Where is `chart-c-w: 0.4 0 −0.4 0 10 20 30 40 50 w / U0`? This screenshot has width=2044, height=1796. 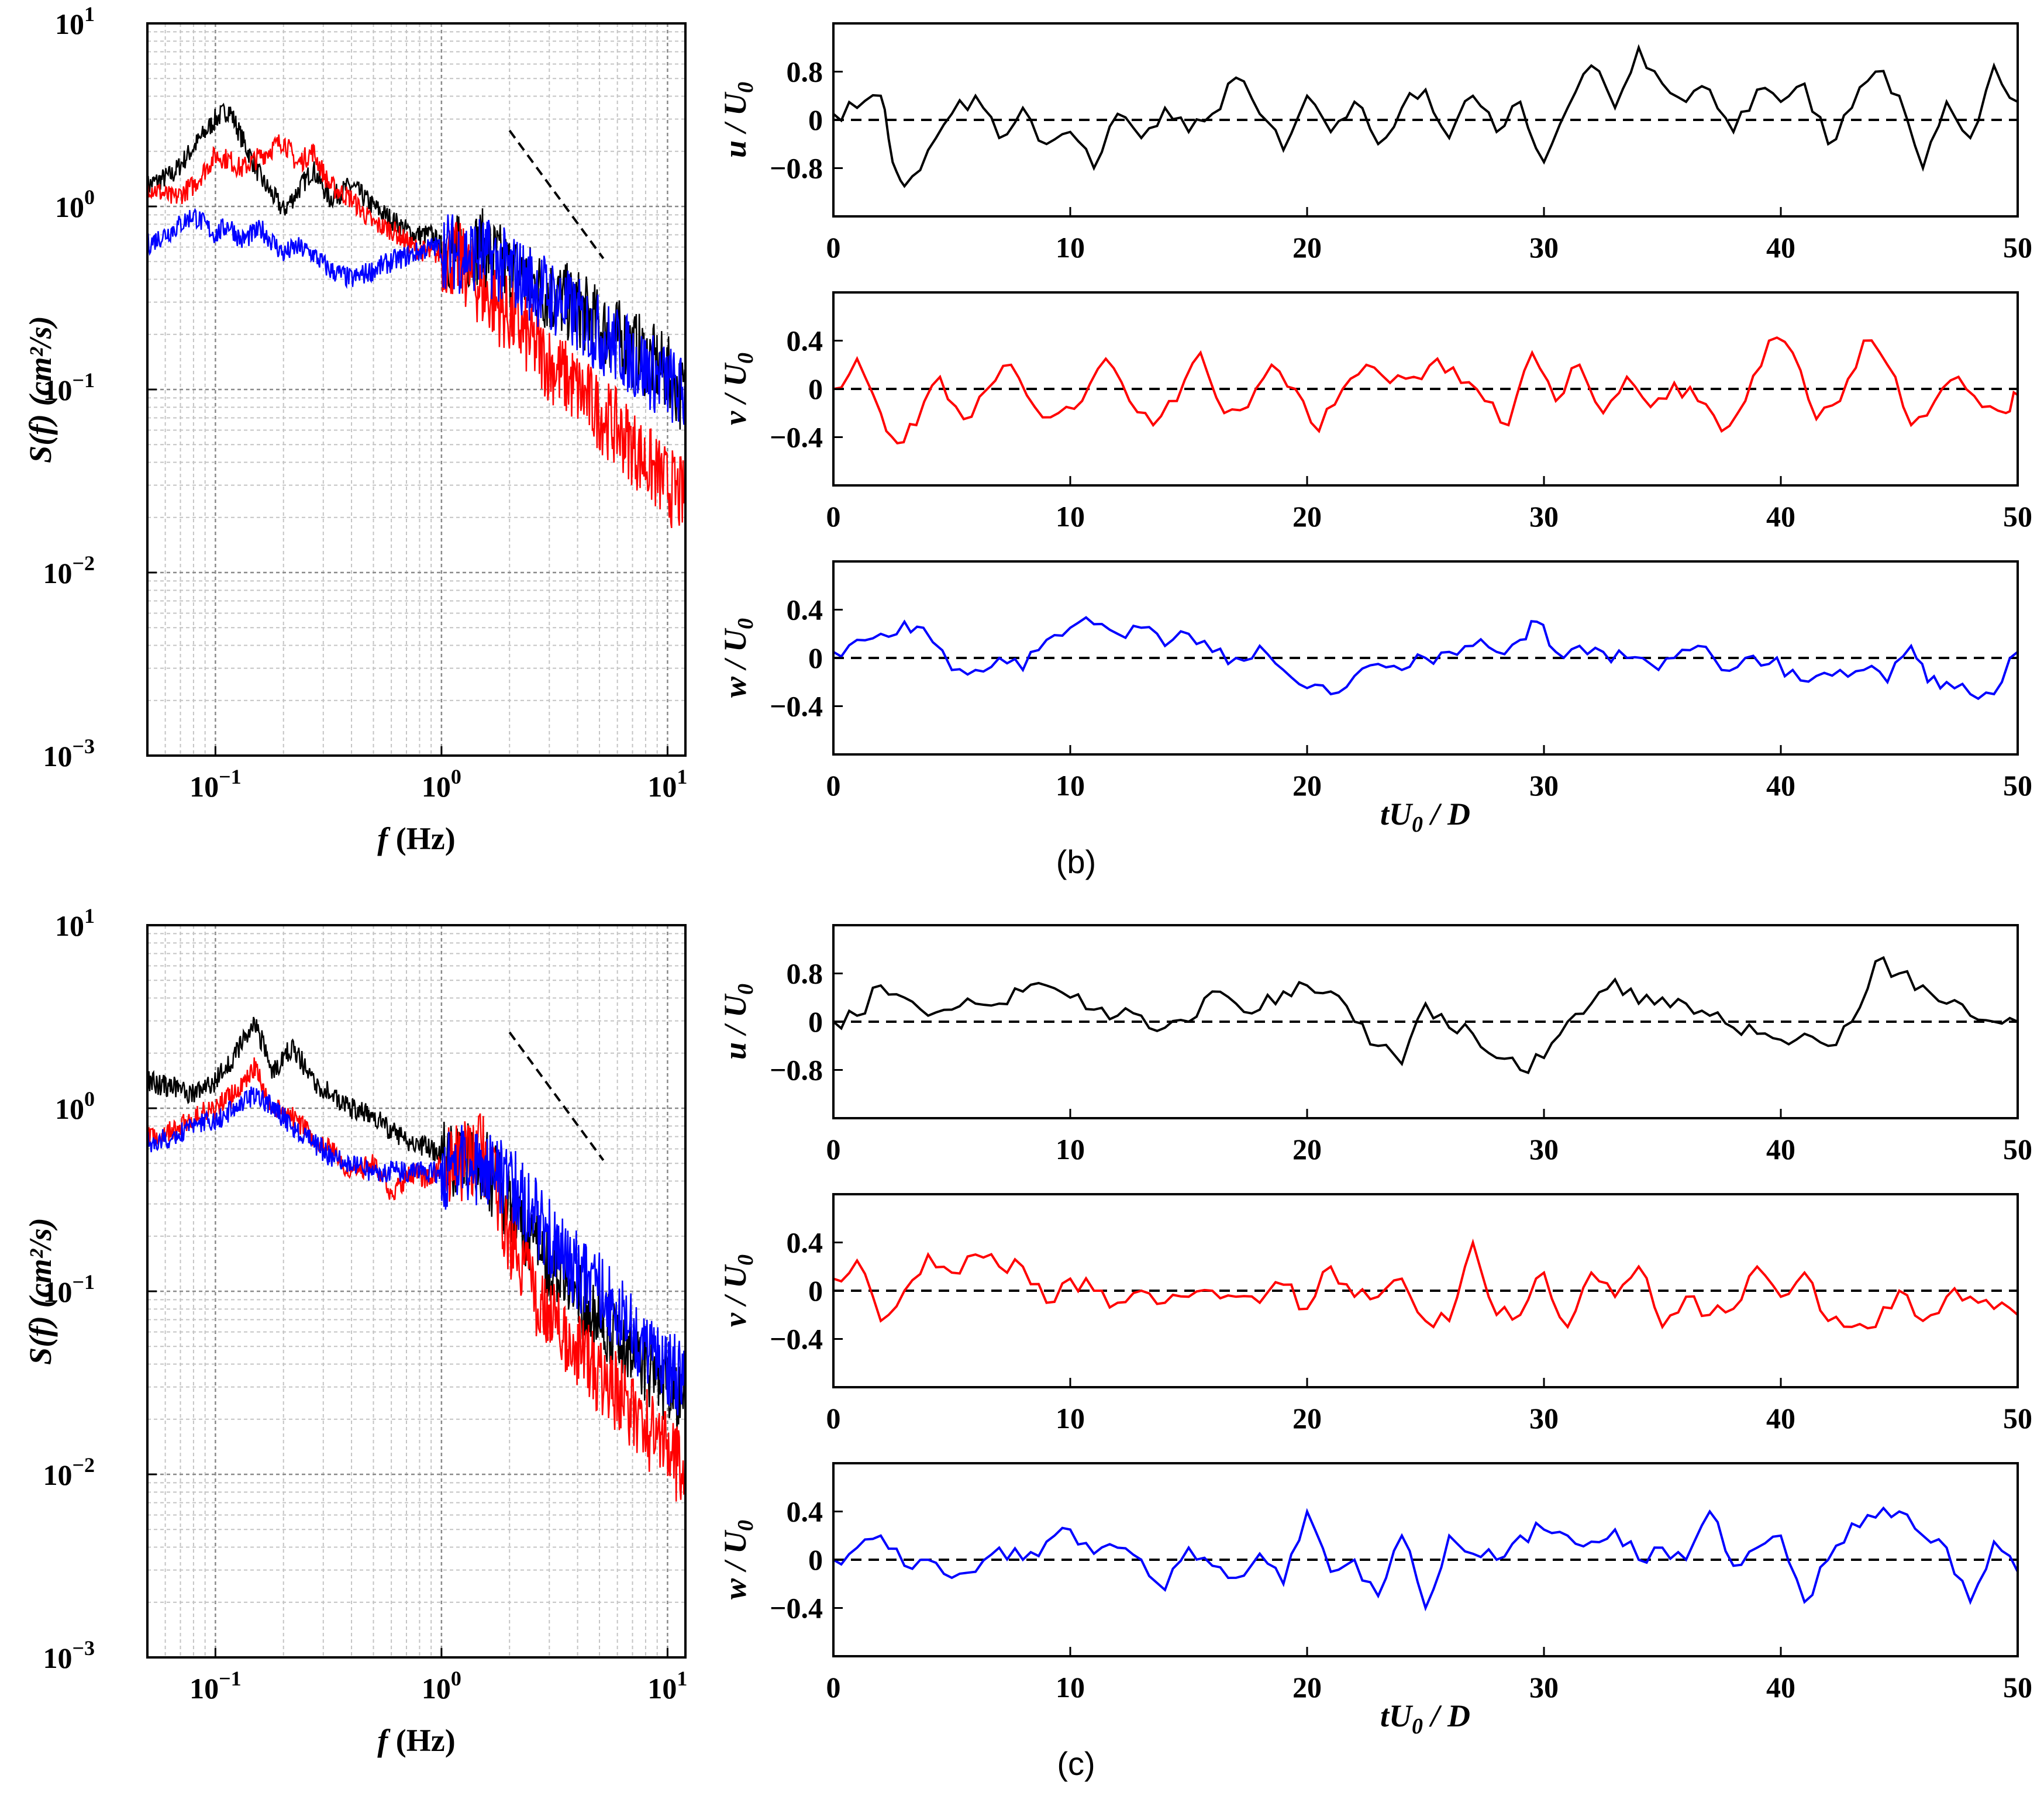 chart-c-w: 0.4 0 −0.4 0 10 20 30 40 50 w / U0 is located at coordinates (1375, 1583).